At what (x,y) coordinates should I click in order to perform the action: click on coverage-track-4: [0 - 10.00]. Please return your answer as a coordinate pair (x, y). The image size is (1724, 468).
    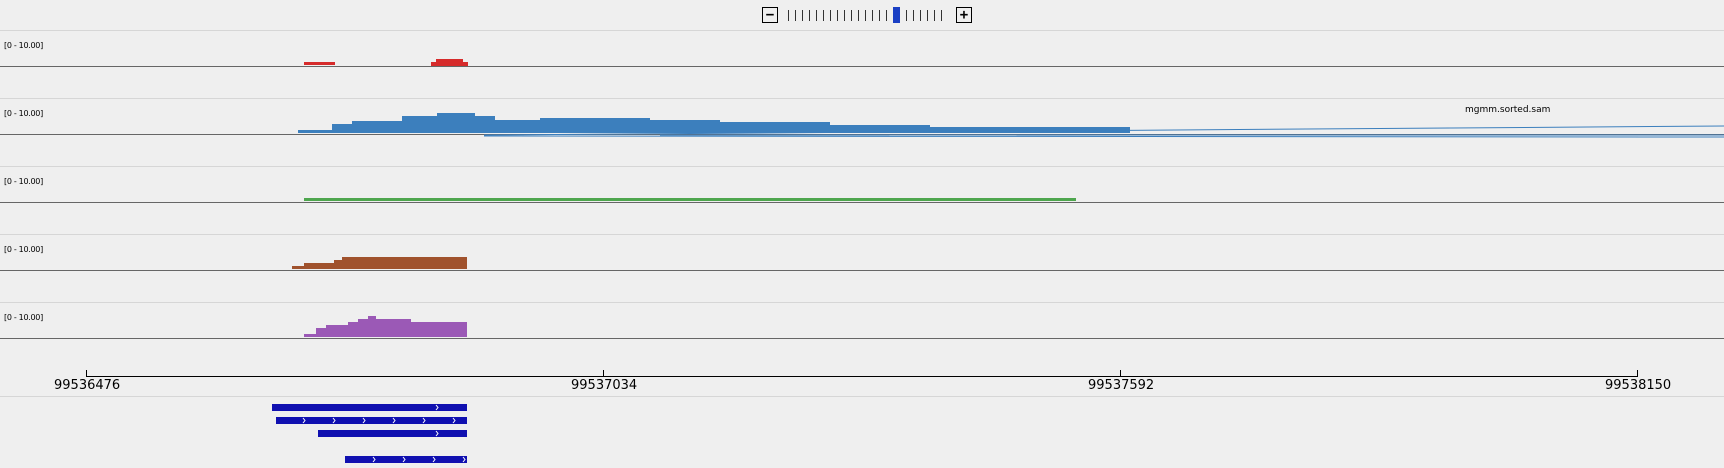
    Looking at the image, I should click on (862, 269).